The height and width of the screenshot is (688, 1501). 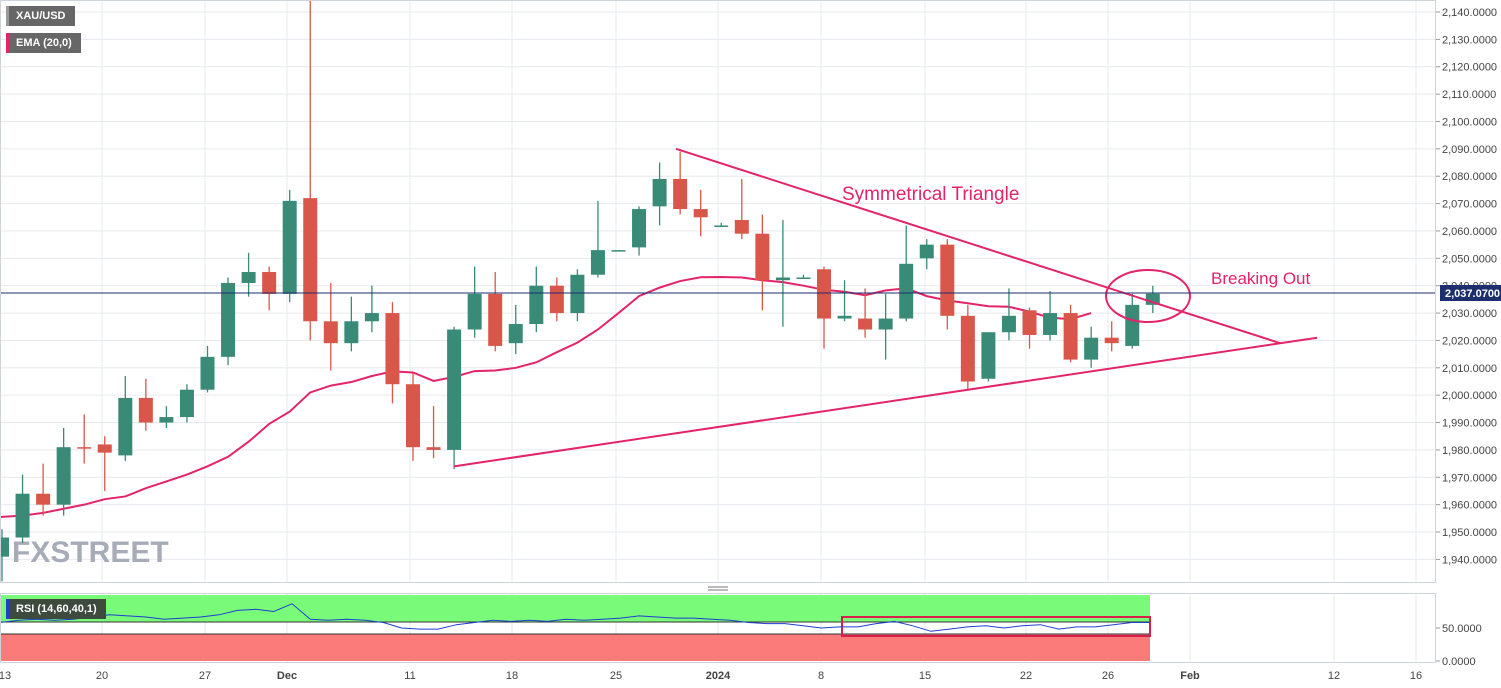 What do you see at coordinates (1469, 68) in the screenshot?
I see `y-tick-label: 2,120.0000` at bounding box center [1469, 68].